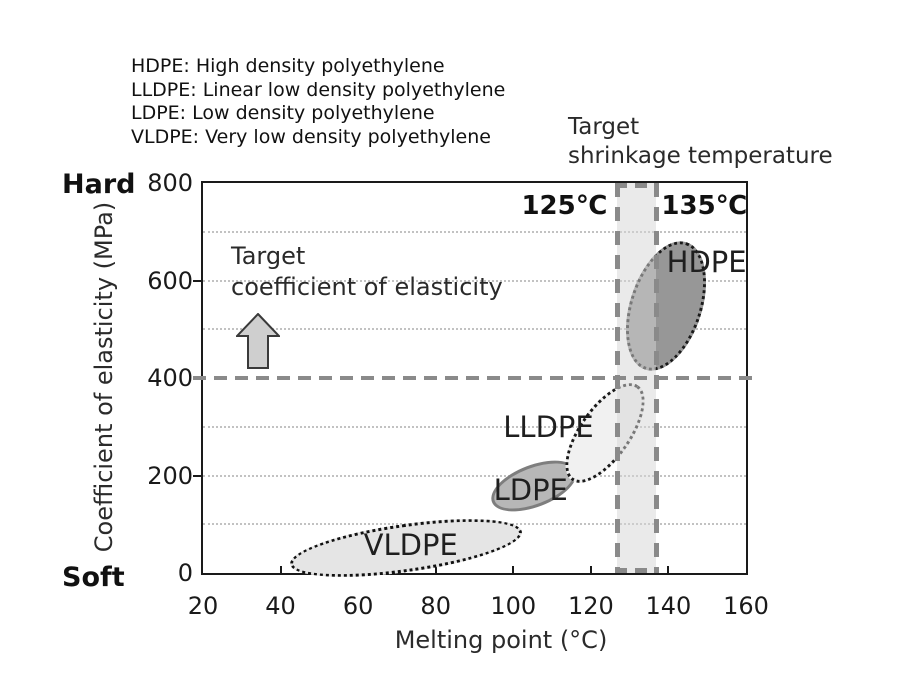  What do you see at coordinates (203, 606) in the screenshot?
I see `x-tick-label-20: 20` at bounding box center [203, 606].